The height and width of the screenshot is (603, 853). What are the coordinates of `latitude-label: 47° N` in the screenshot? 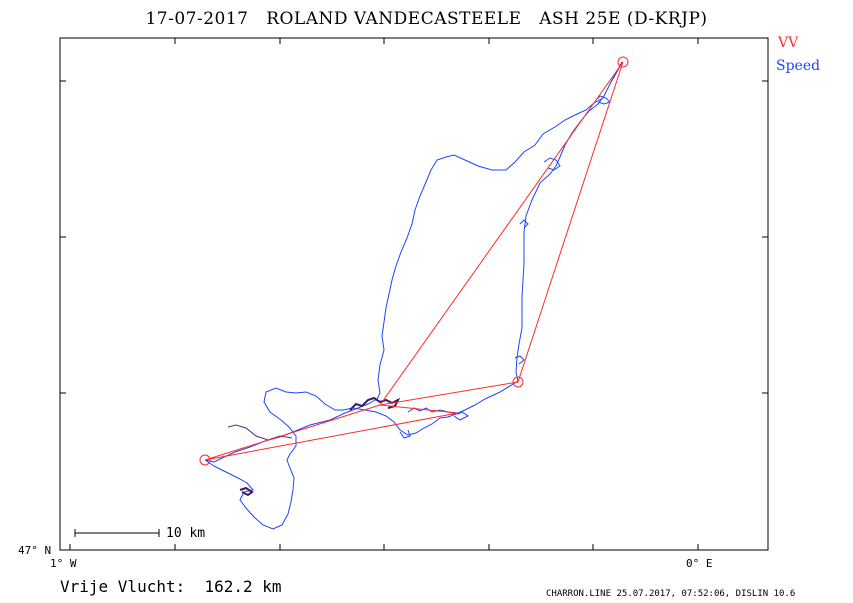 It's located at (35, 550).